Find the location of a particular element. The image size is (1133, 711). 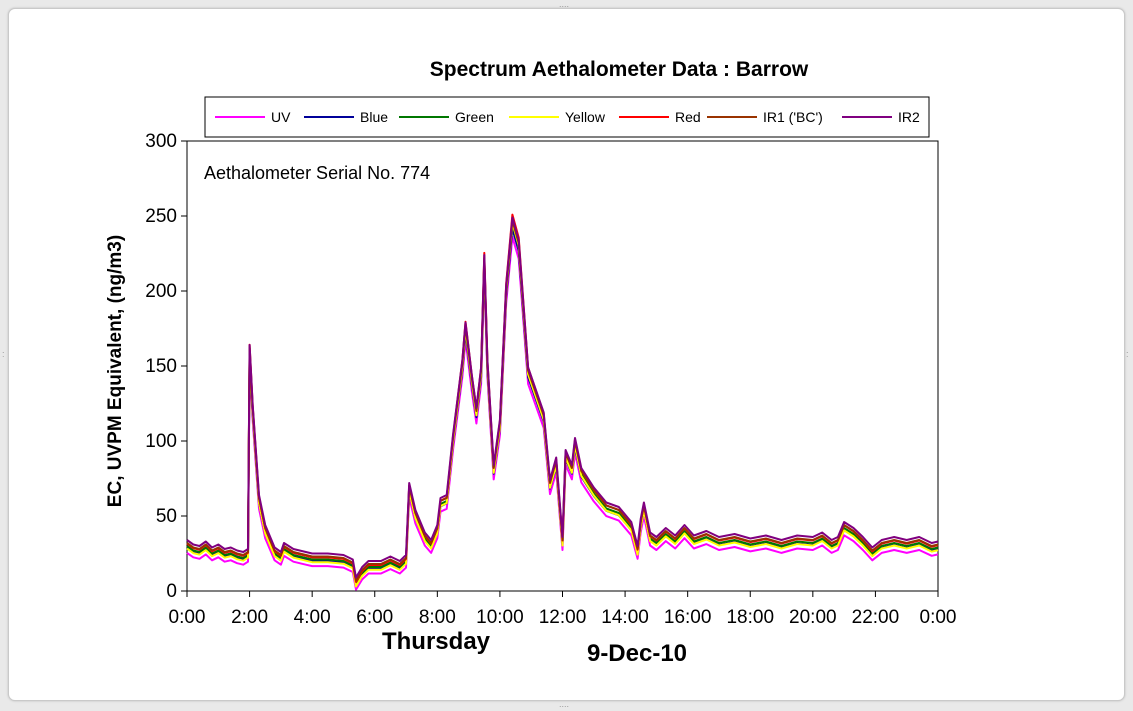

x-tick-label: 18:00 is located at coordinates (750, 617).